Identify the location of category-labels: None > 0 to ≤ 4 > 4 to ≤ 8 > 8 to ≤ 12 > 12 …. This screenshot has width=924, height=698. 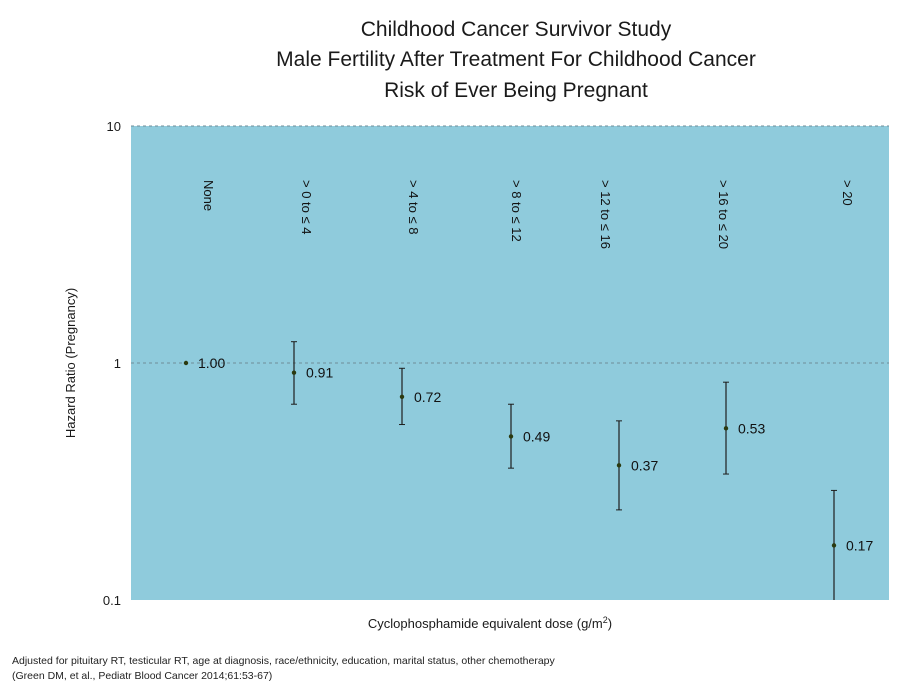
(528, 214).